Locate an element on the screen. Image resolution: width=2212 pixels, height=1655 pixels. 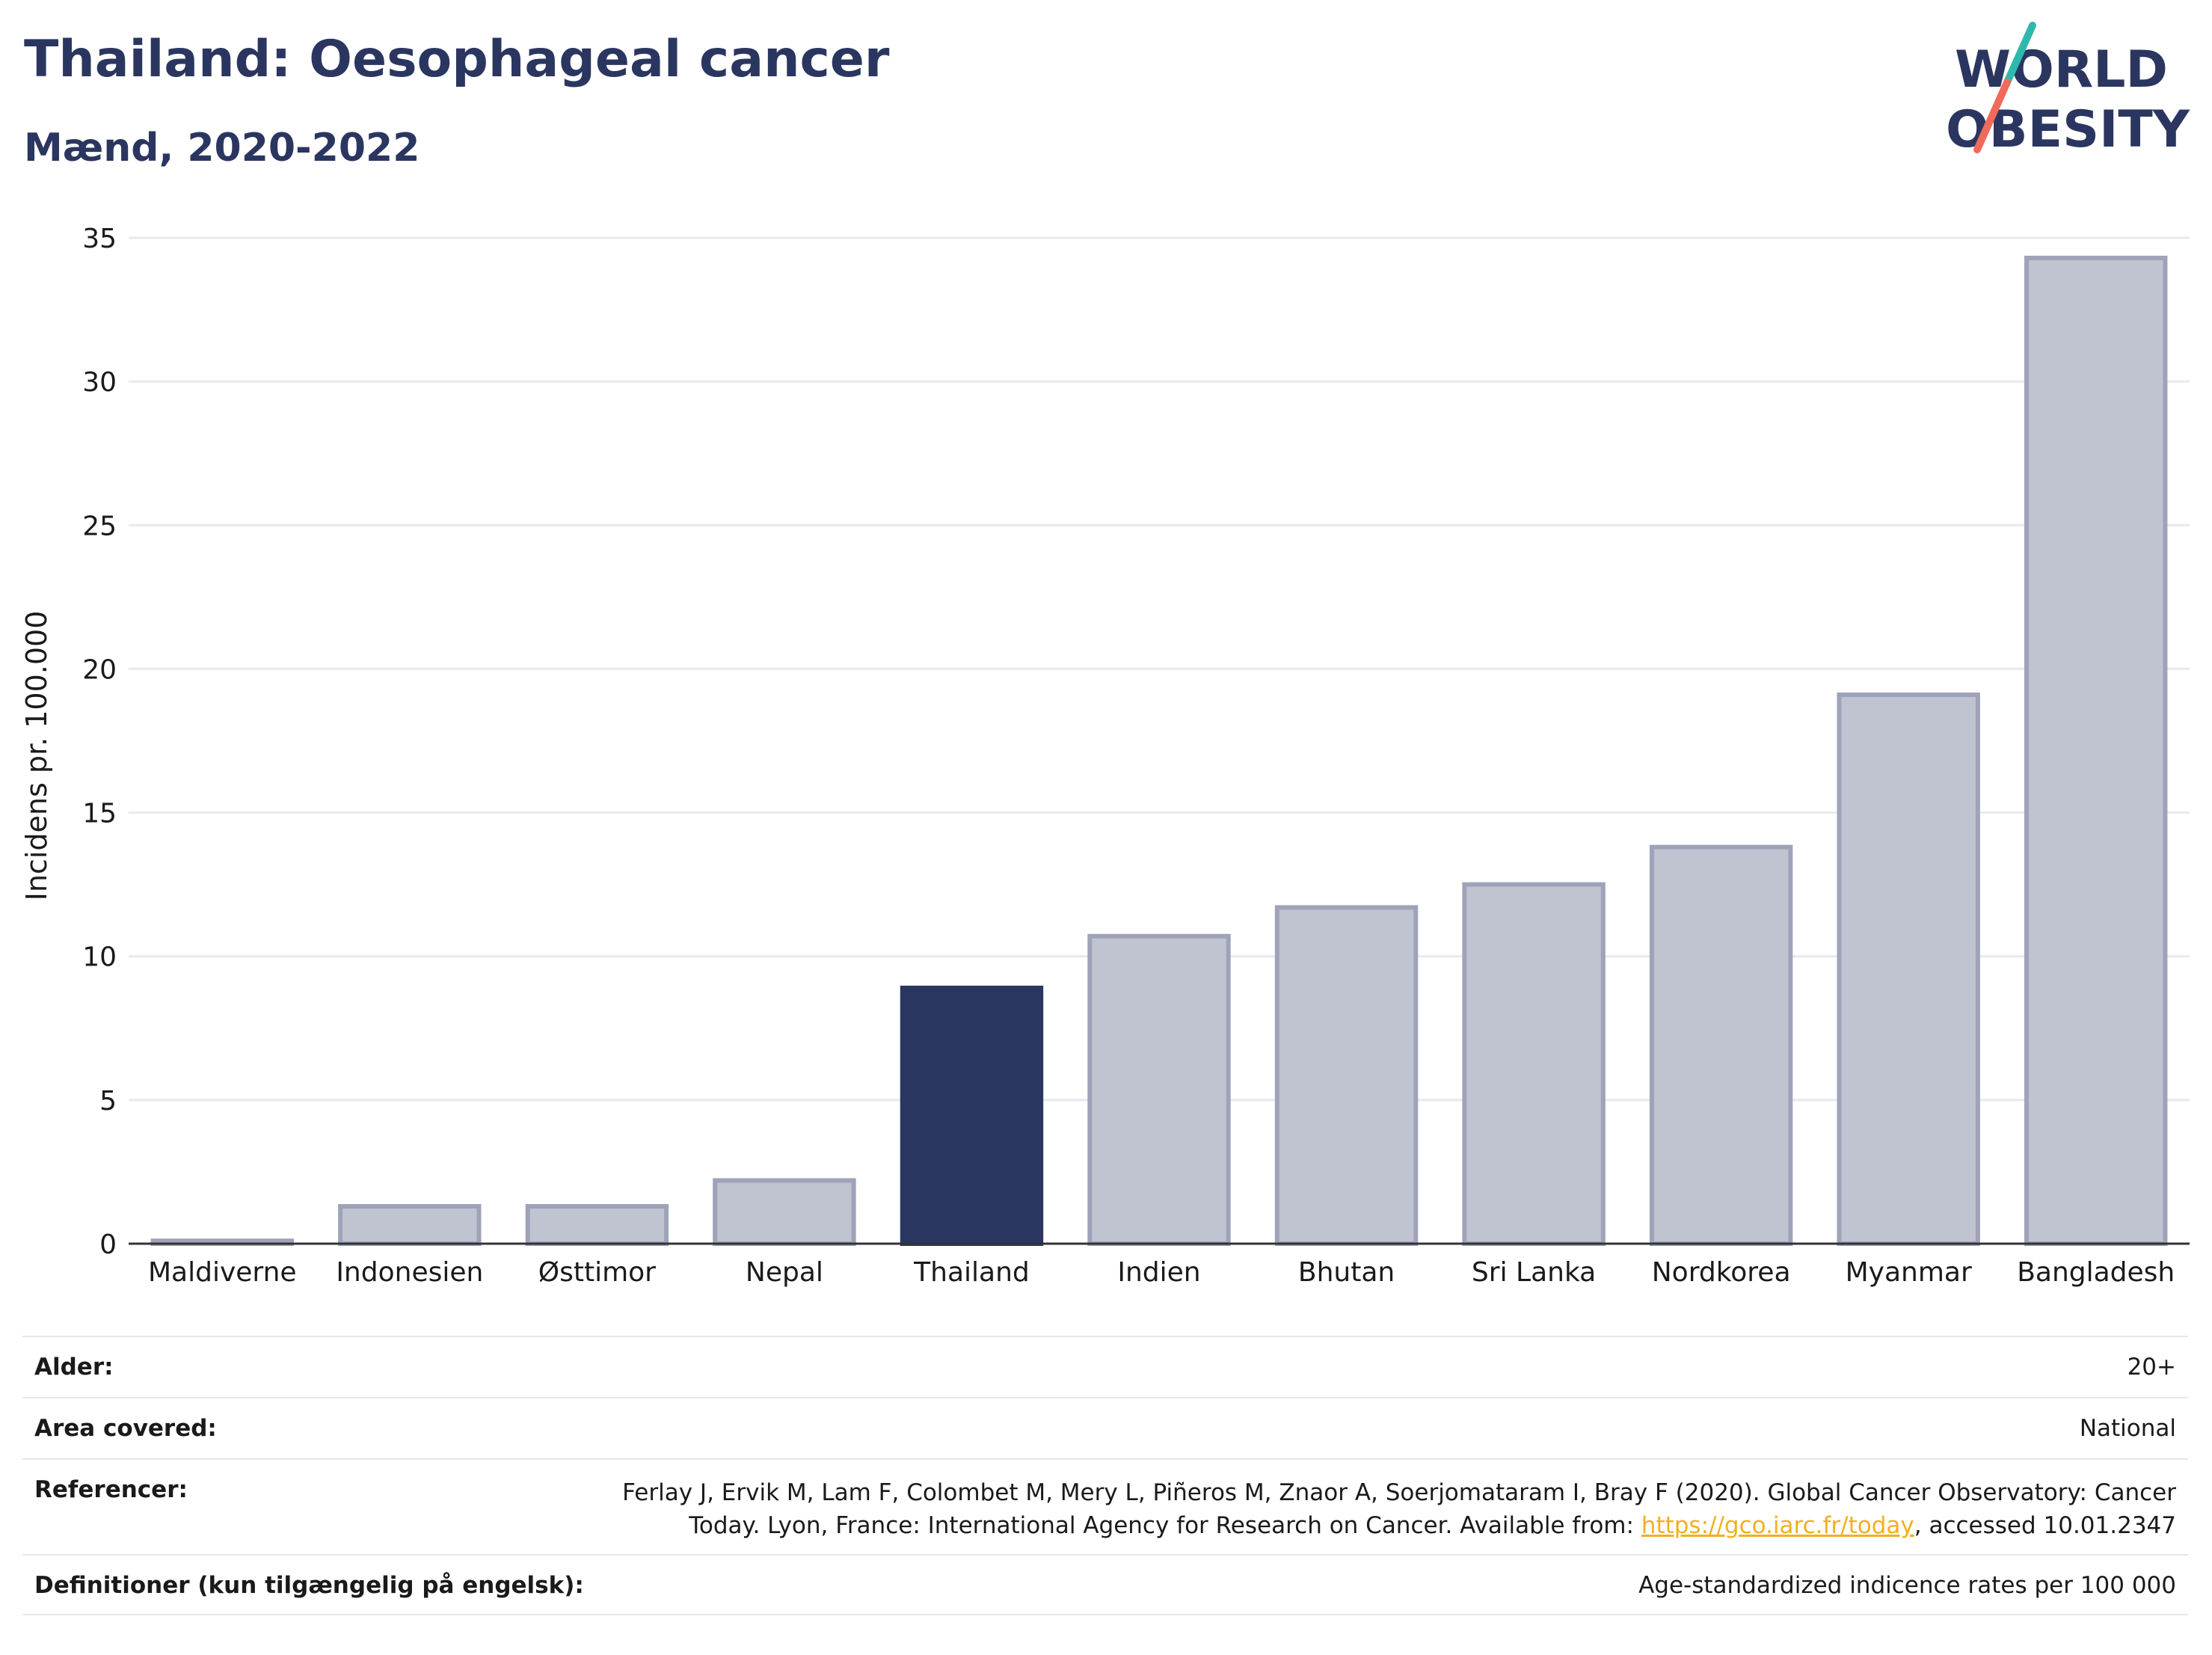
bar-nordkorea is located at coordinates (1721, 1045).